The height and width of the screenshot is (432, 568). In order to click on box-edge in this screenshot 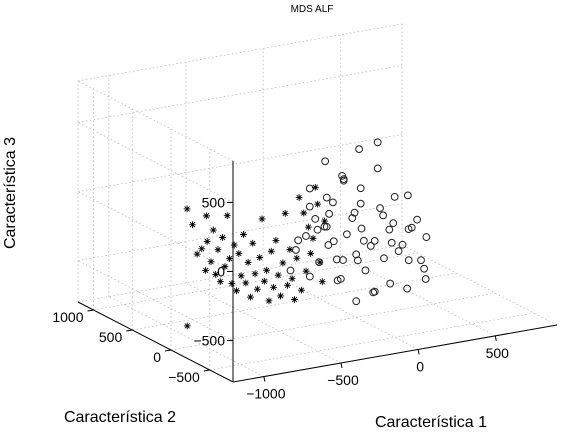, I will do `click(479, 285)`.